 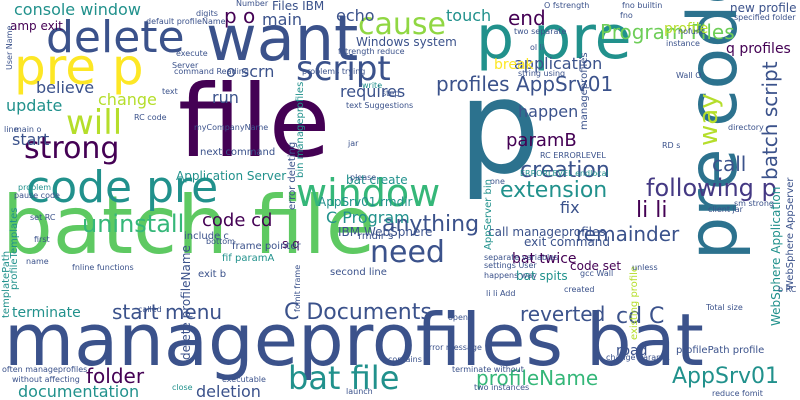 I want to click on cloud-word: problem, so click(x=35, y=187).